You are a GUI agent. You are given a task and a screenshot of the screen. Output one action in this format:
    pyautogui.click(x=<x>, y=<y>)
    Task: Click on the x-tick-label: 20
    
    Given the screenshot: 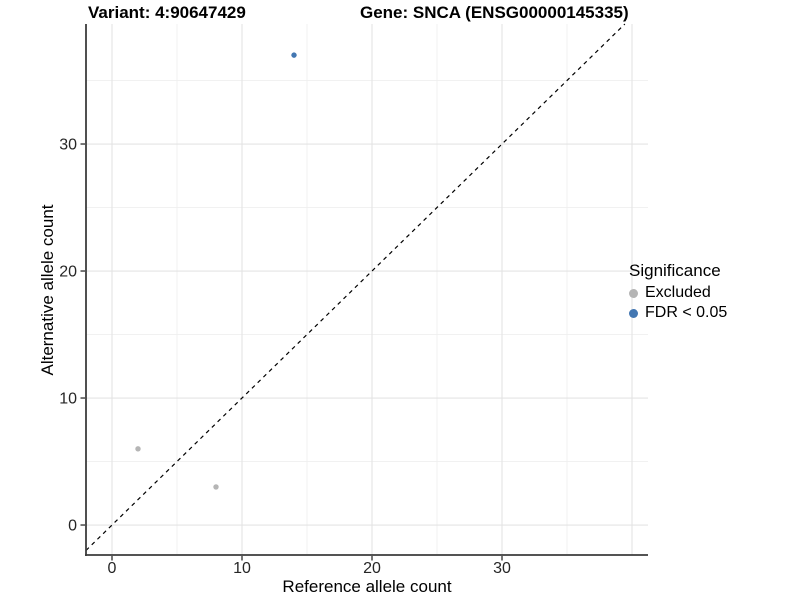 What is the action you would take?
    pyautogui.click(x=372, y=568)
    